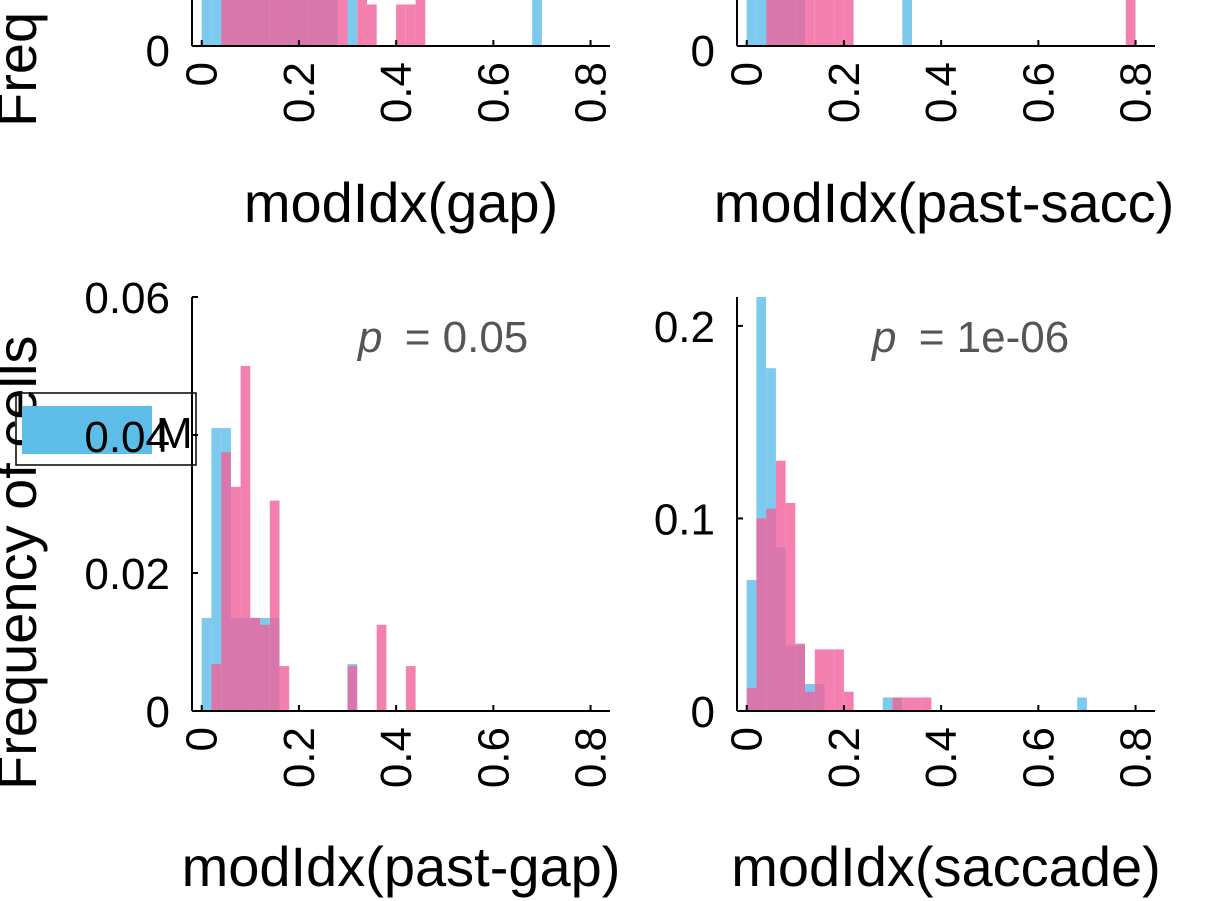 Image resolution: width=1217 pixels, height=901 pixels. I want to click on yticks-saccade: 0 0.1 0.2, so click(698, 520).